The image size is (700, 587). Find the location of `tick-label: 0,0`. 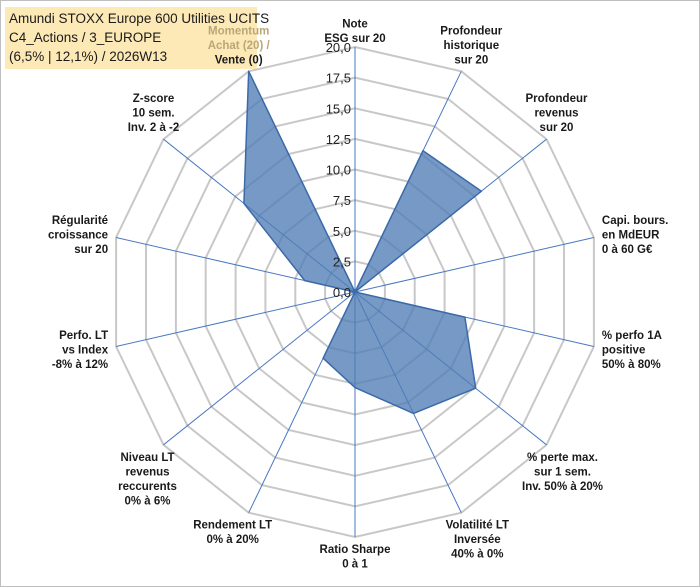

tick-label: 0,0 is located at coordinates (342, 292).